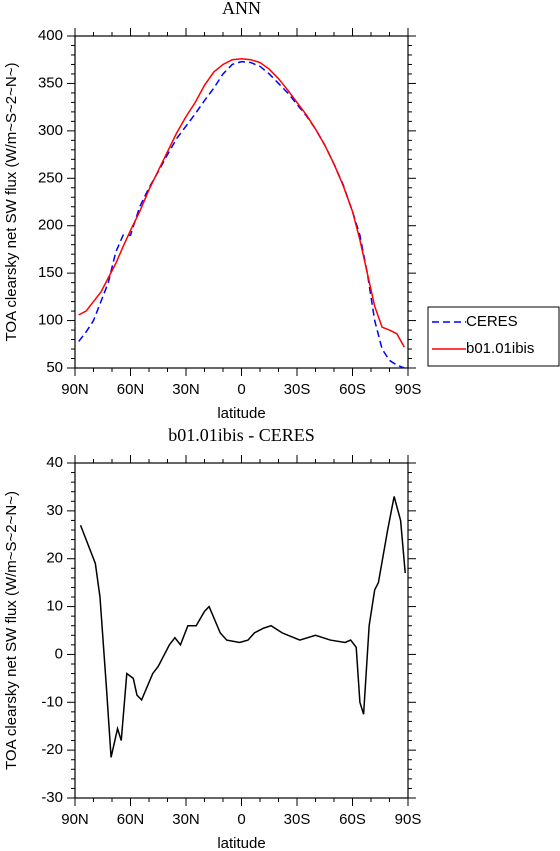 The height and width of the screenshot is (851, 560). What do you see at coordinates (52, 797) in the screenshot?
I see `y-tick-label: -30` at bounding box center [52, 797].